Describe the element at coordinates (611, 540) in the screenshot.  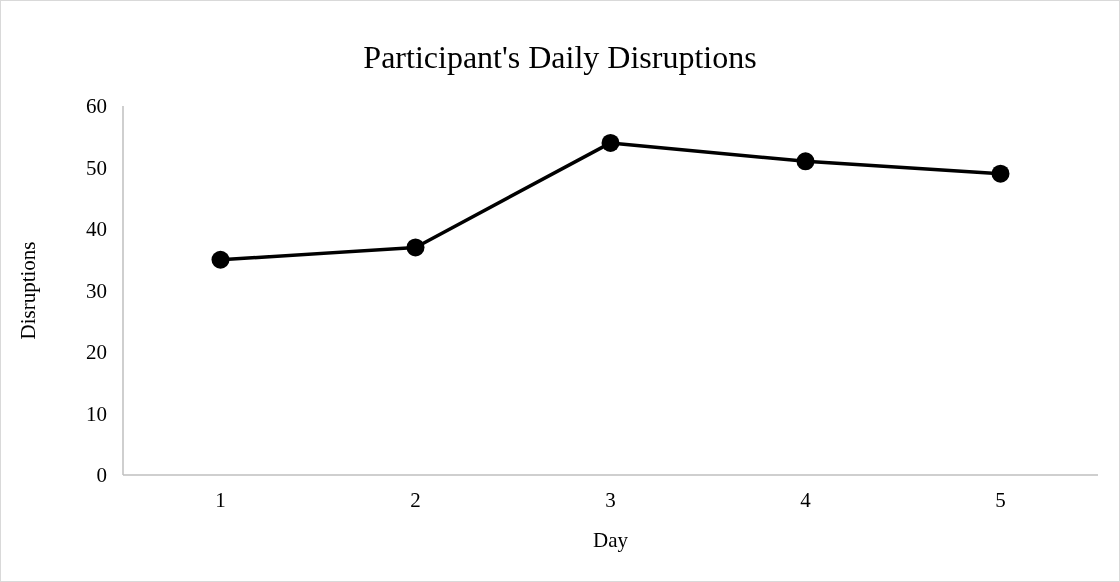
I see `x-axis-title: Day` at that location.